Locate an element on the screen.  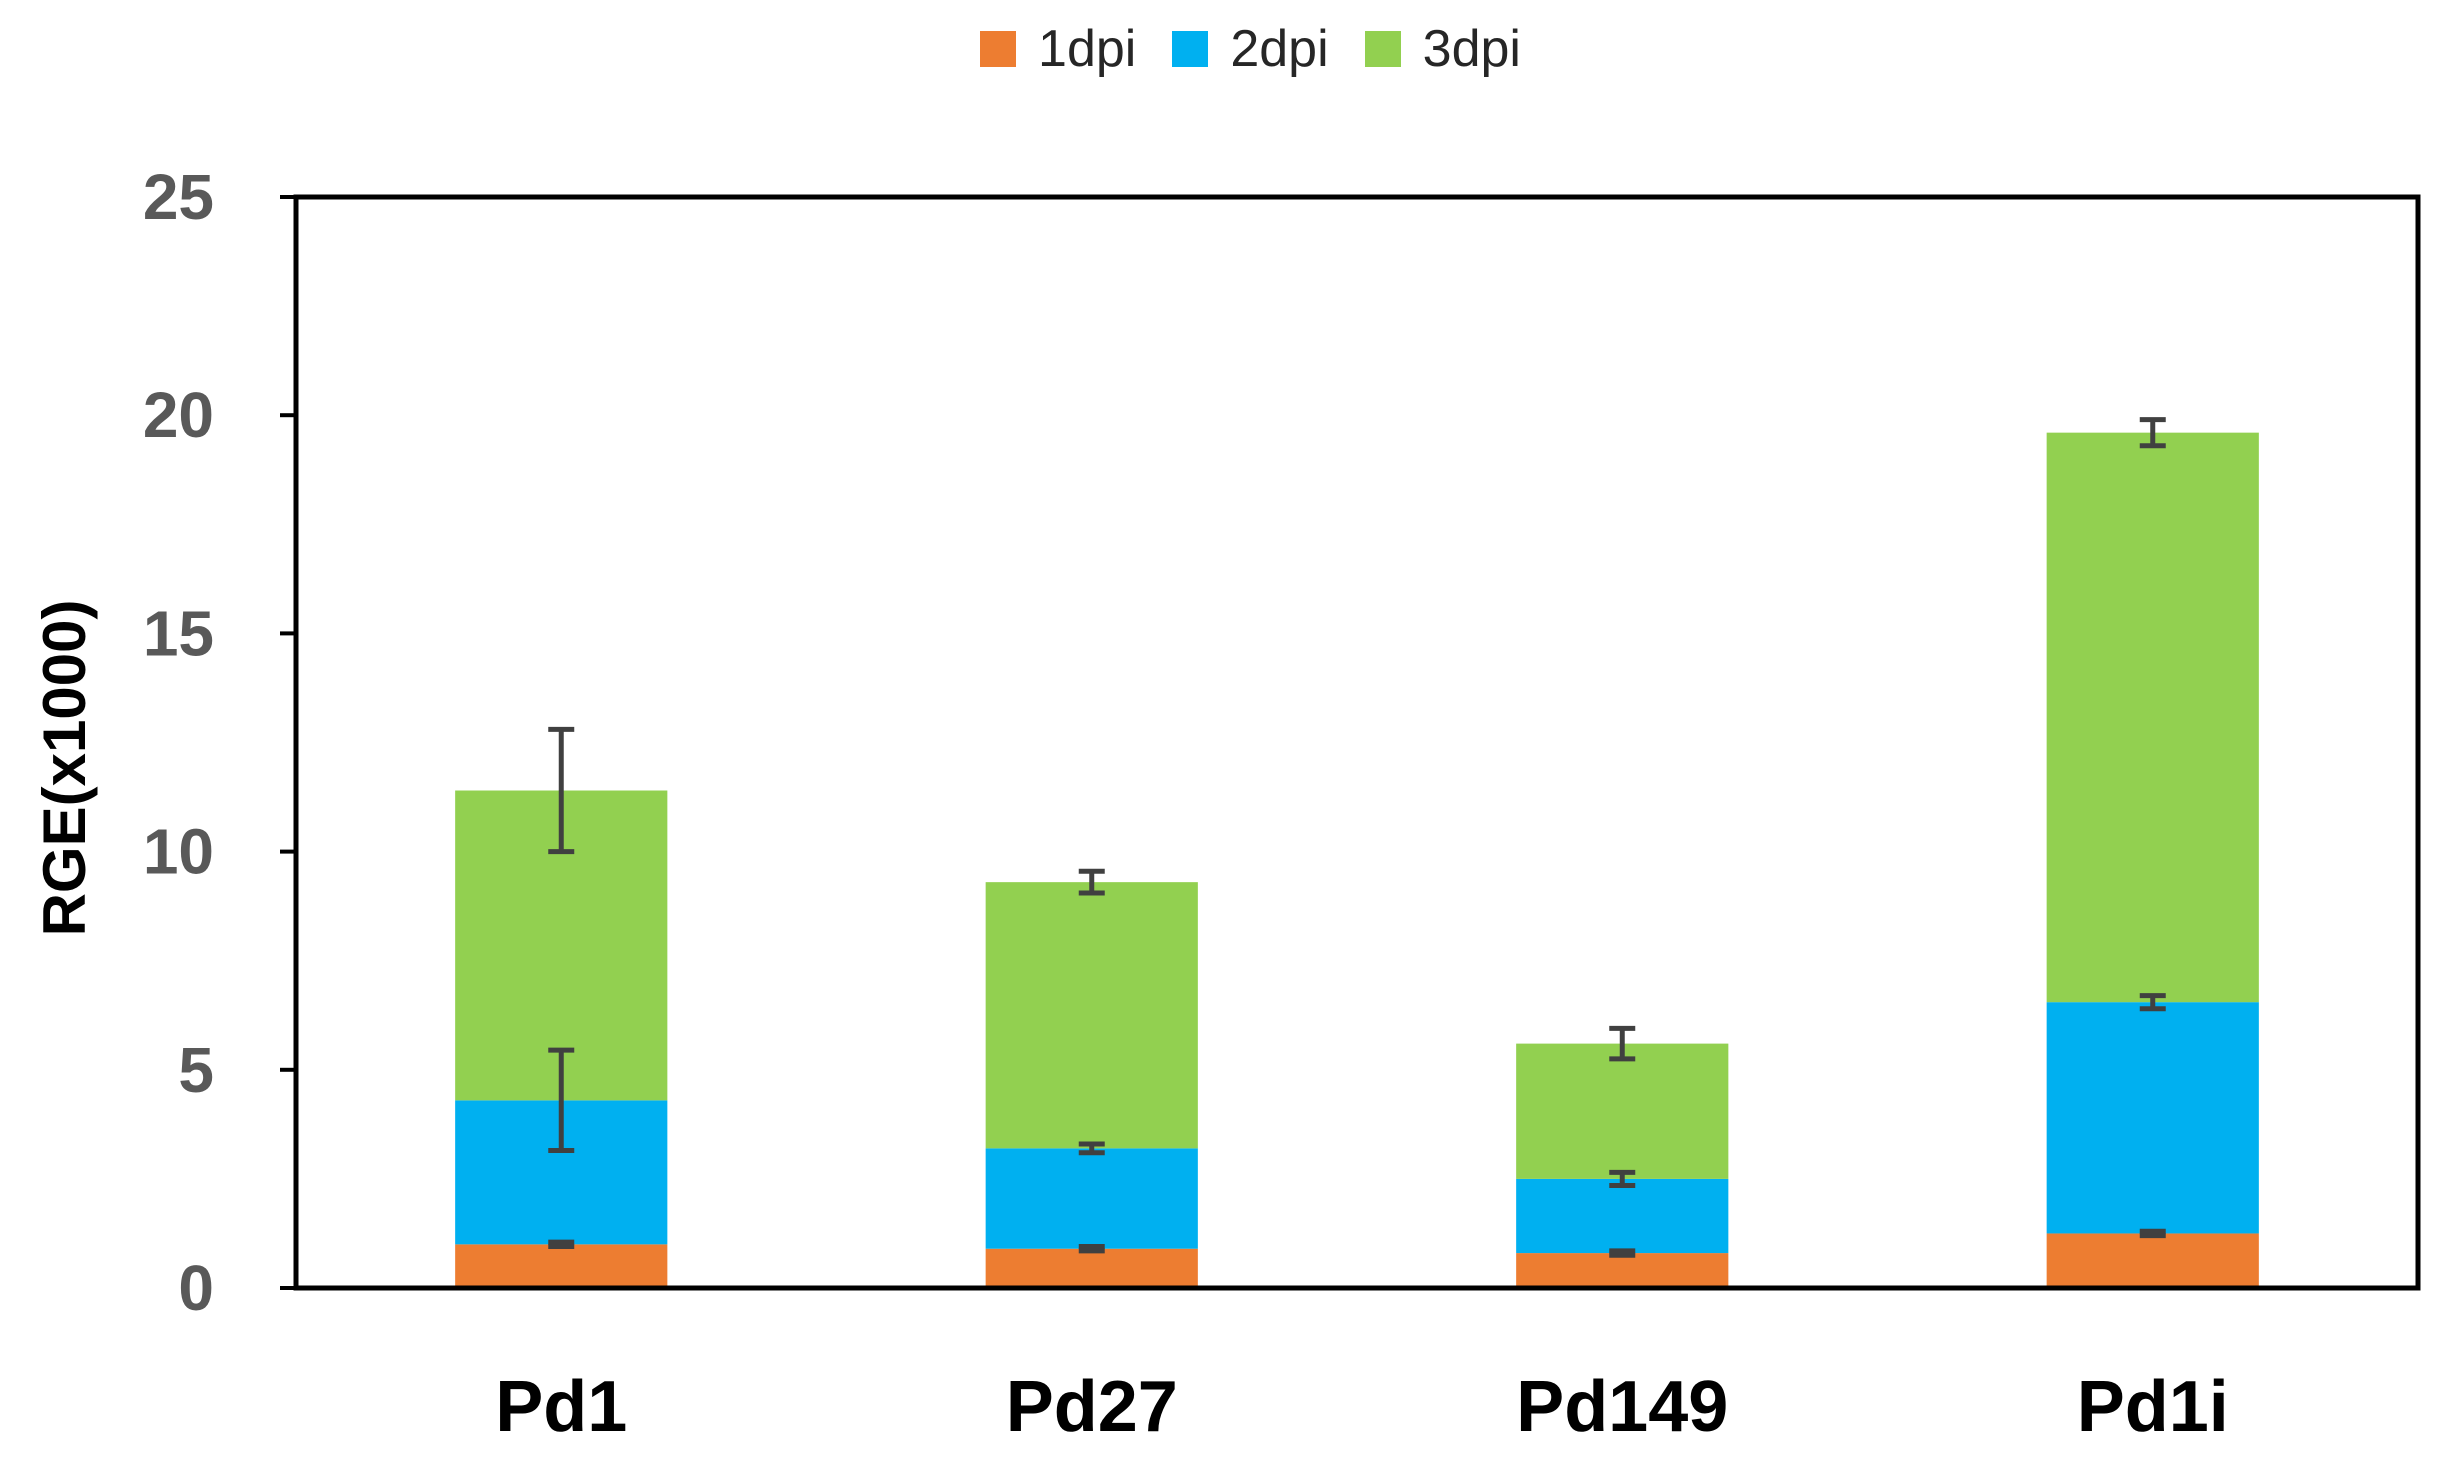
legend-item-1dpi: 1dpi is located at coordinates (1058, 49).